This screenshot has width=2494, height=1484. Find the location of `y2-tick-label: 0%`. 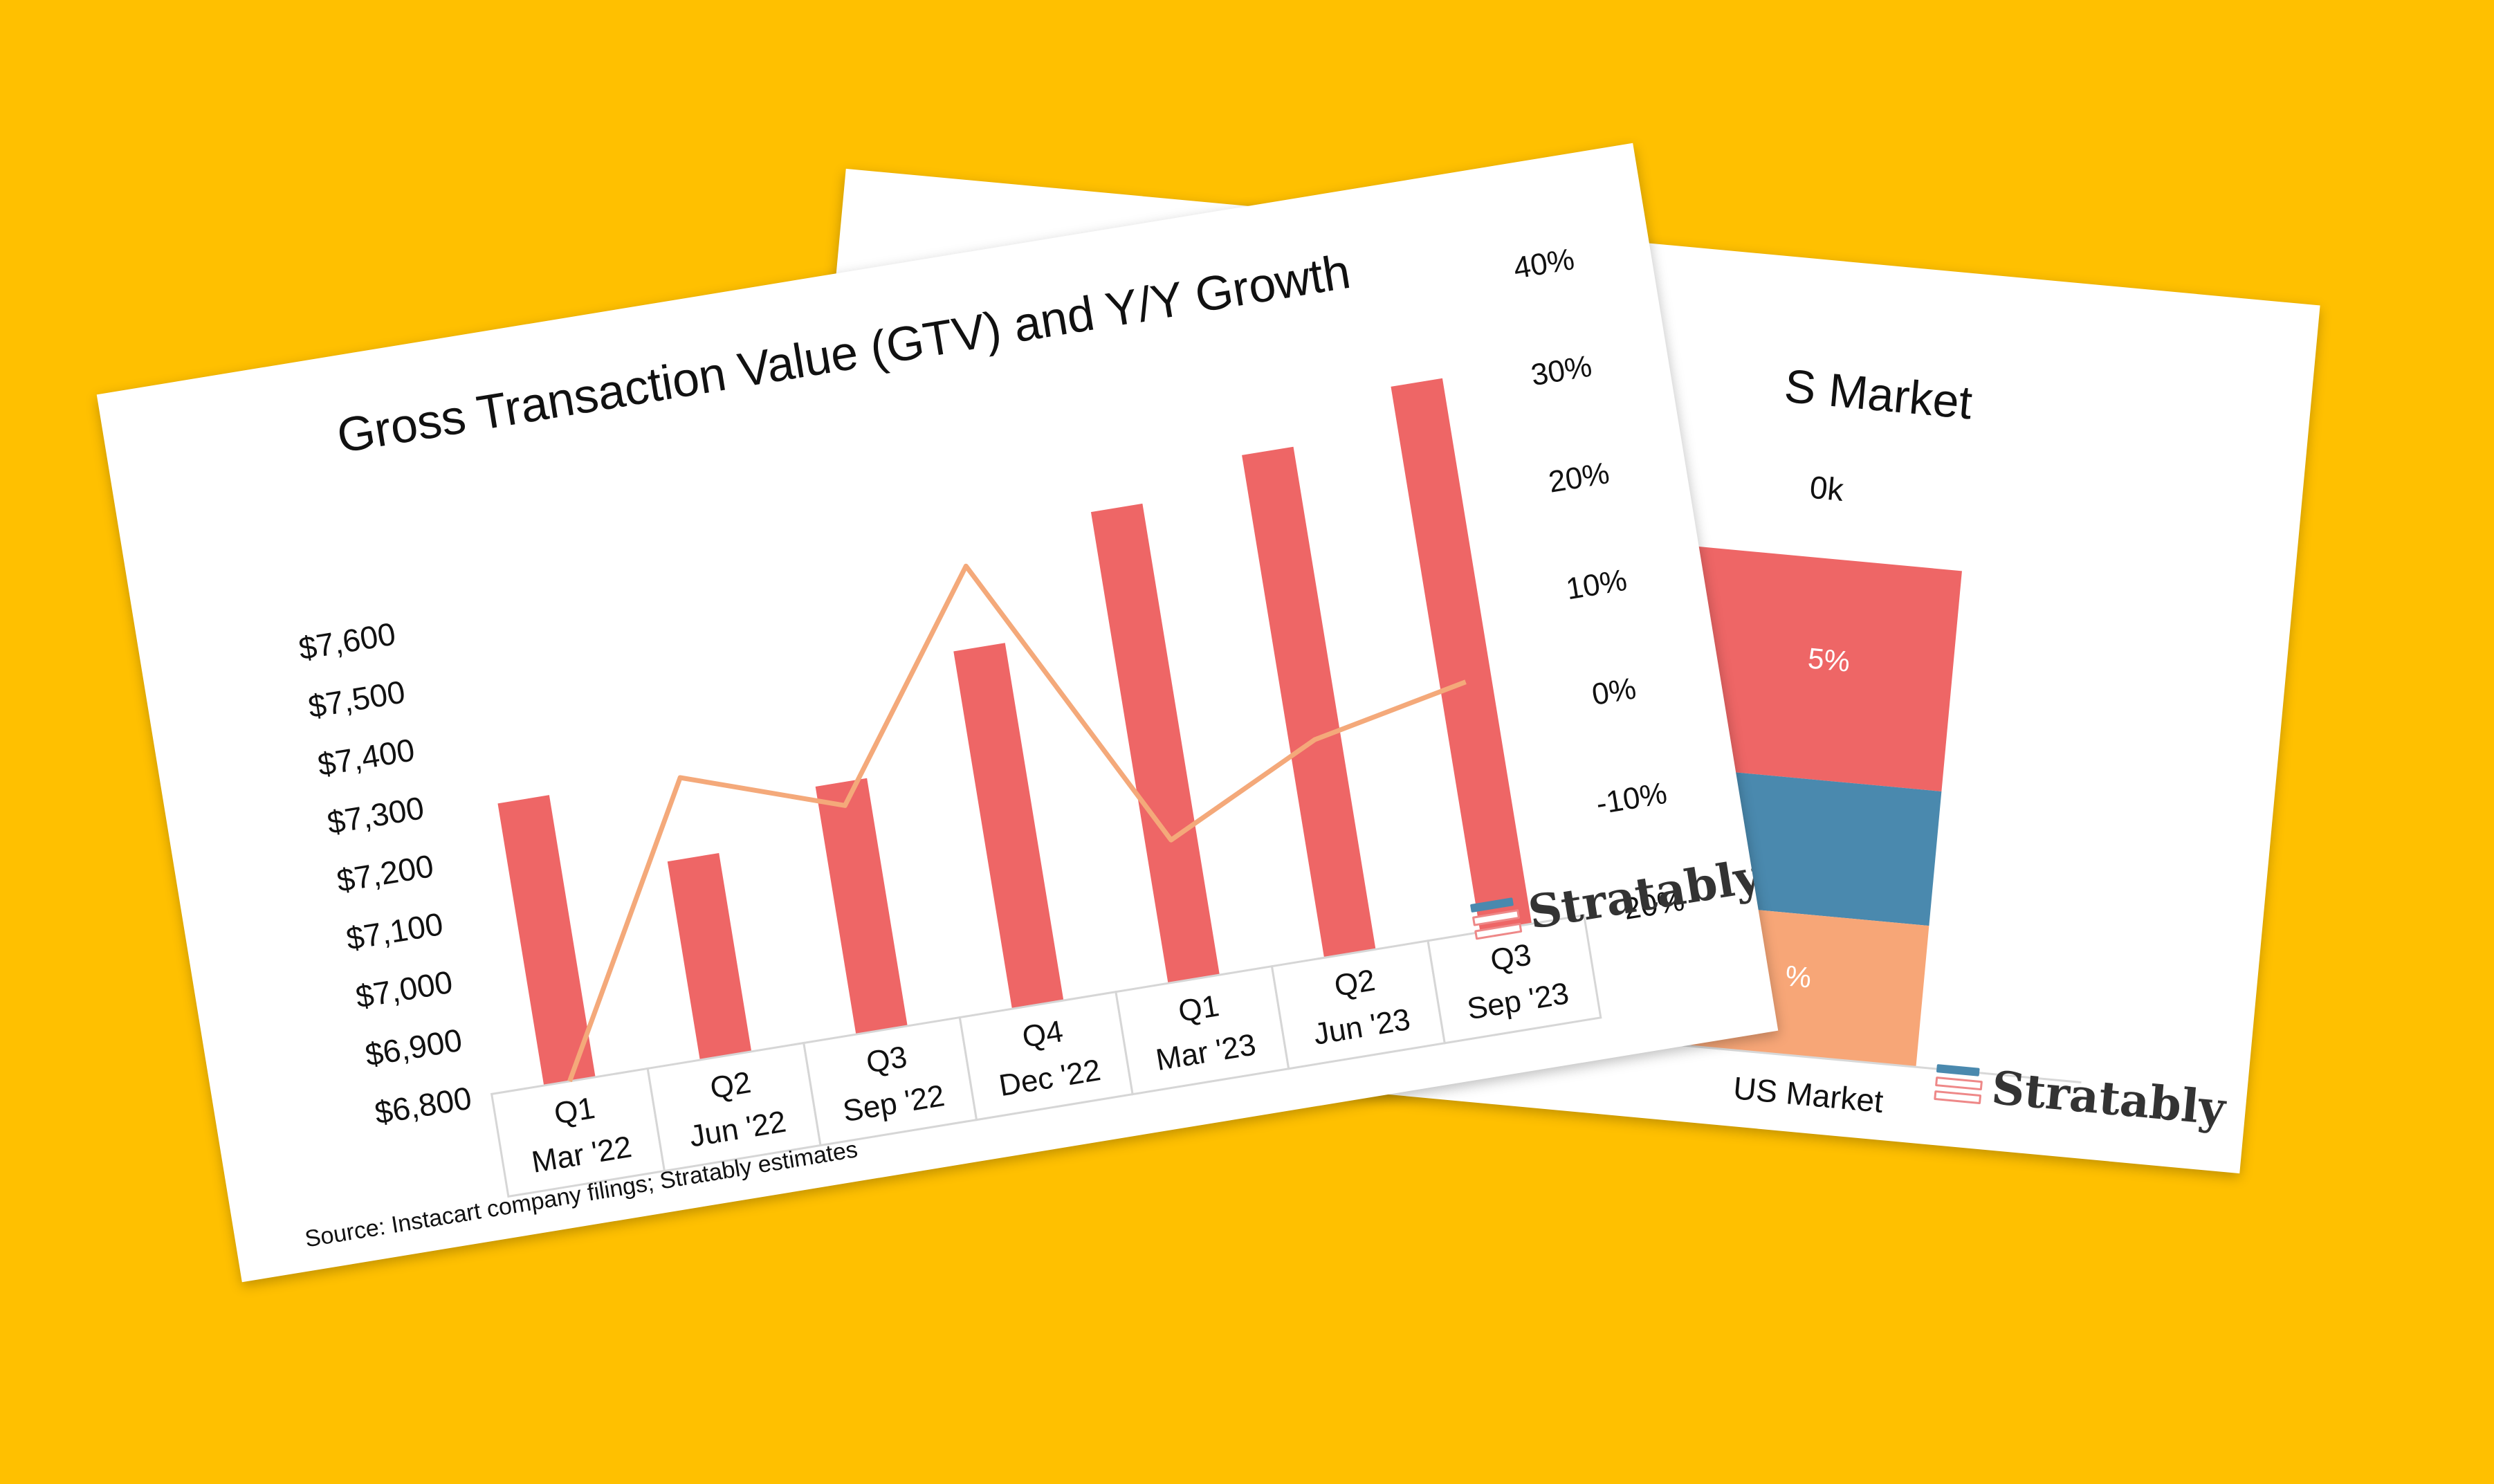

y2-tick-label: 0% is located at coordinates (1614, 691).